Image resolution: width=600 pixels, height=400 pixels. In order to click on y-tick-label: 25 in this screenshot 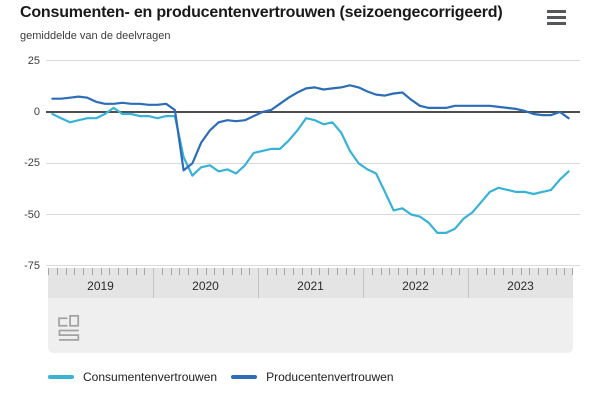, I will do `click(33, 60)`.